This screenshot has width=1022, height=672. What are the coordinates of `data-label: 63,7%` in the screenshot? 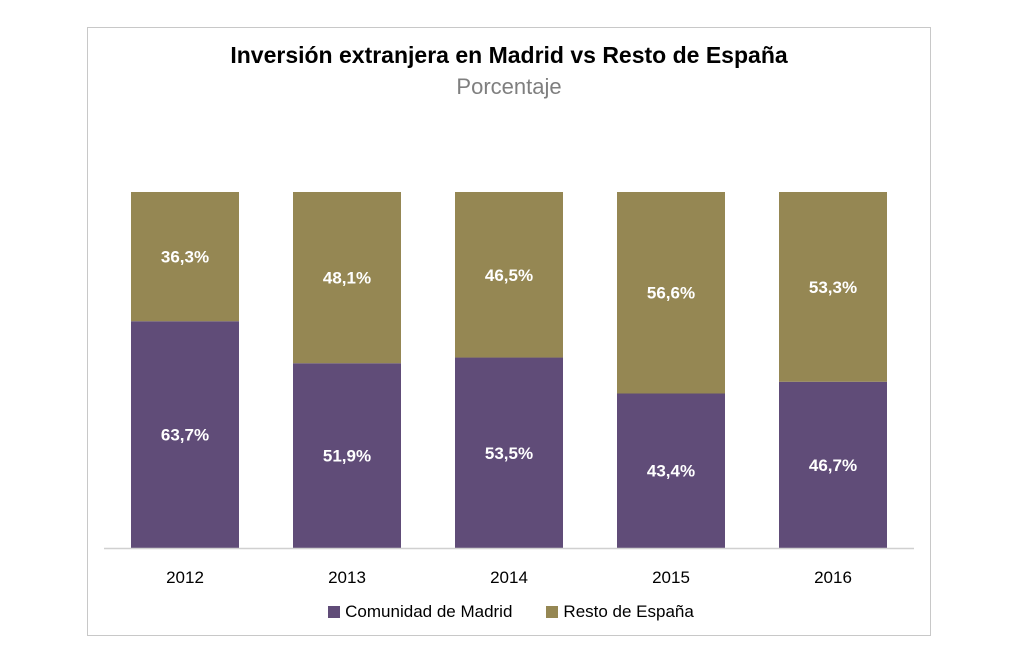 It's located at (185, 435).